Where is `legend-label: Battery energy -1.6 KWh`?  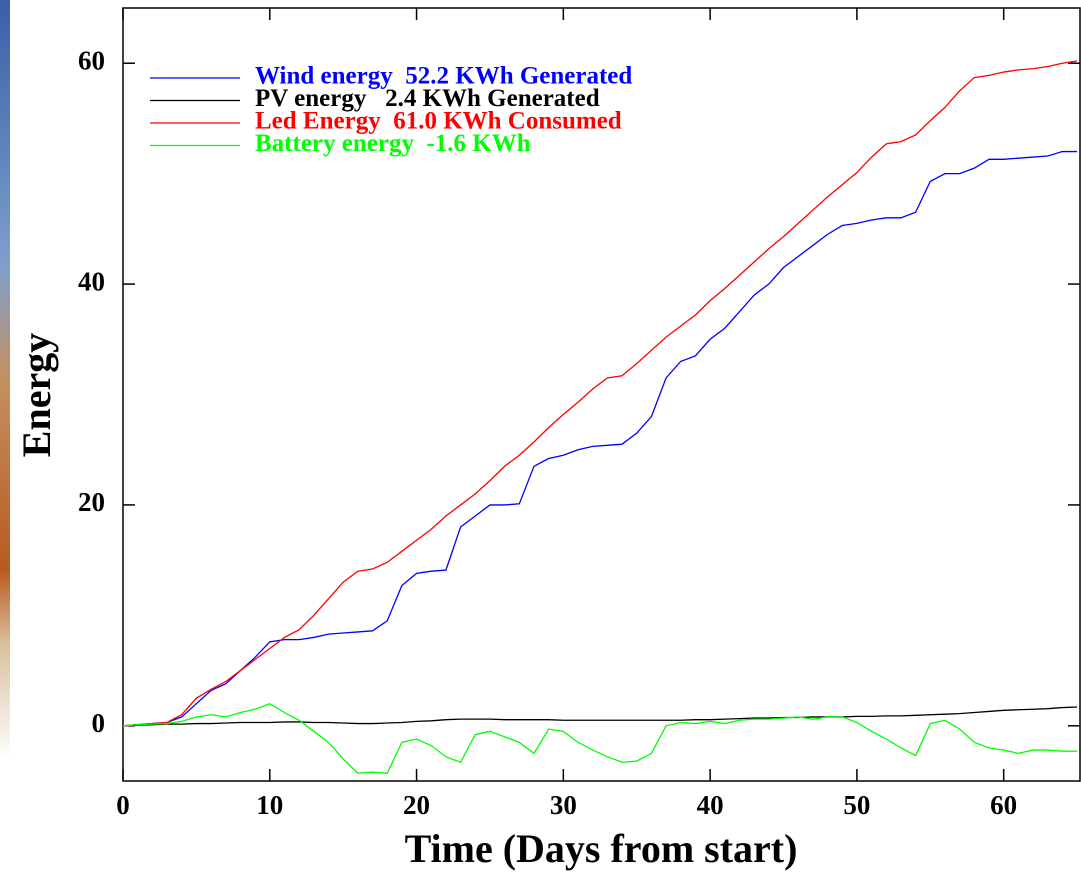 legend-label: Battery energy -1.6 KWh is located at coordinates (393, 143).